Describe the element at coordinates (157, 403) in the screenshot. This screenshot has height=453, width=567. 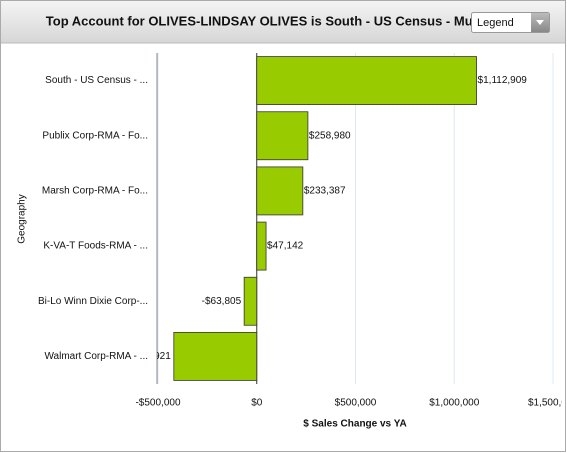
I see `x-tick-label: -$500,000` at that location.